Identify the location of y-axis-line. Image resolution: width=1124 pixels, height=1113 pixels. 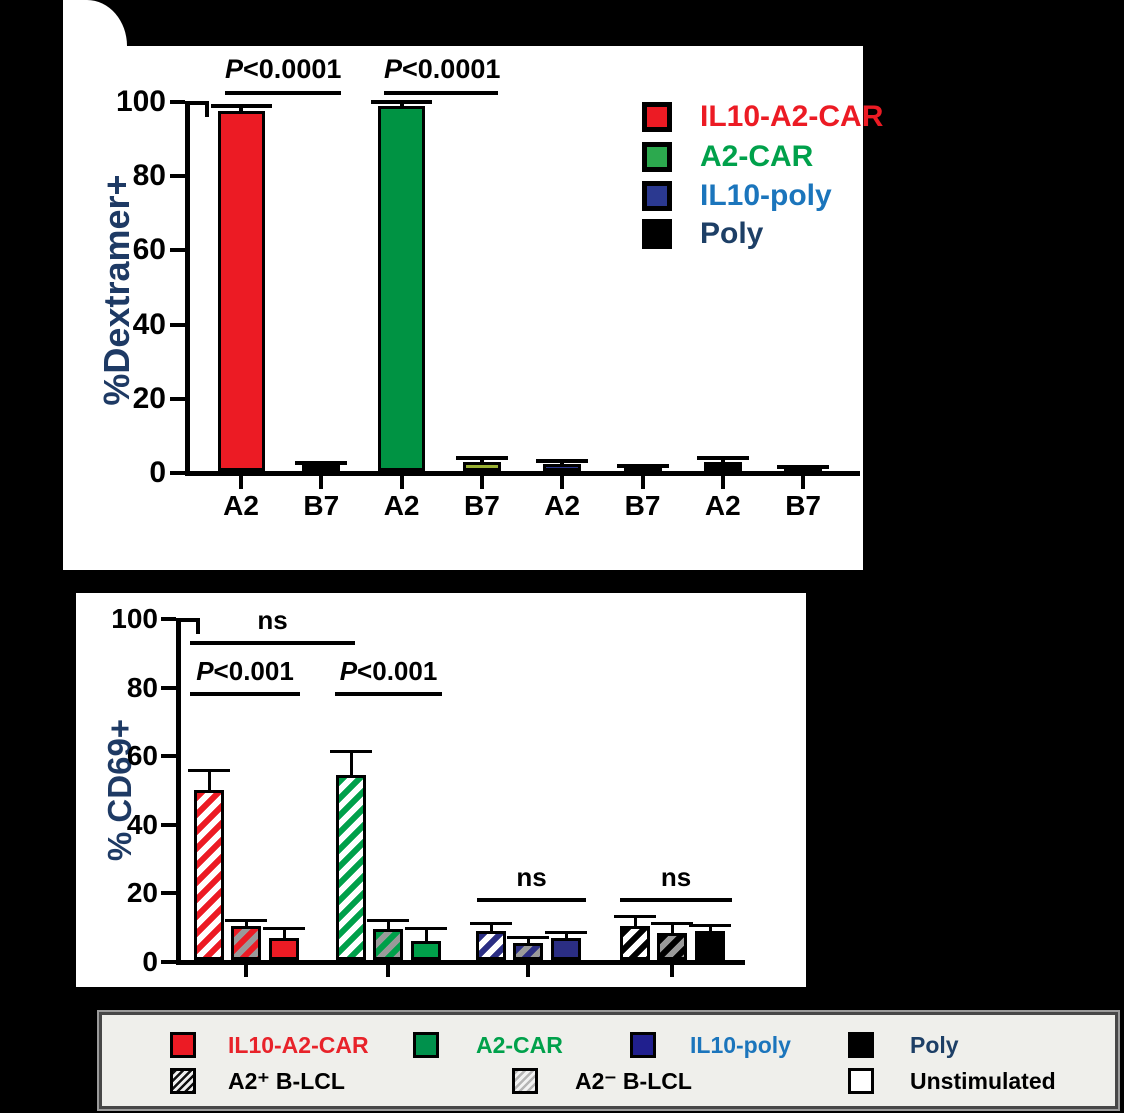
(187, 288).